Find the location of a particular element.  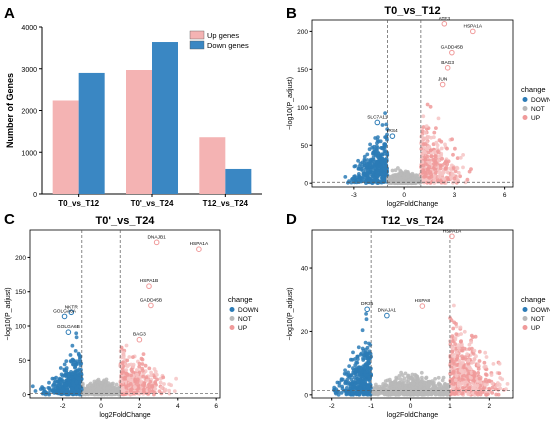

legend-label: Up genes is located at coordinates (223, 35).